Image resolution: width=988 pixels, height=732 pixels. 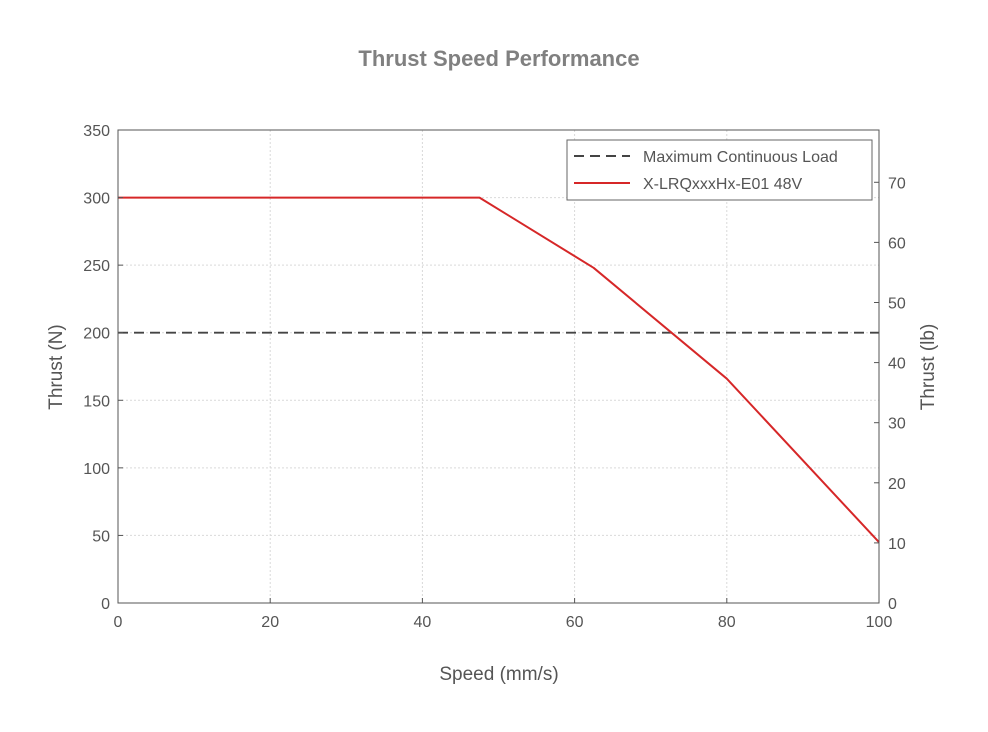 What do you see at coordinates (96, 199) in the screenshot?
I see `y-tick-label: 300` at bounding box center [96, 199].